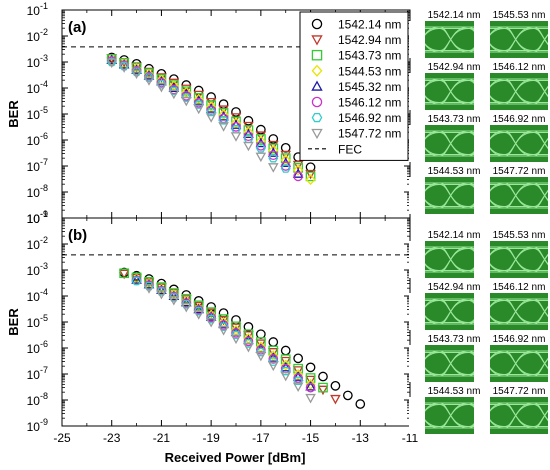 The image size is (550, 470). Describe the element at coordinates (519, 15) in the screenshot. I see `eye-diagram-label: 1545.53 nm` at that location.